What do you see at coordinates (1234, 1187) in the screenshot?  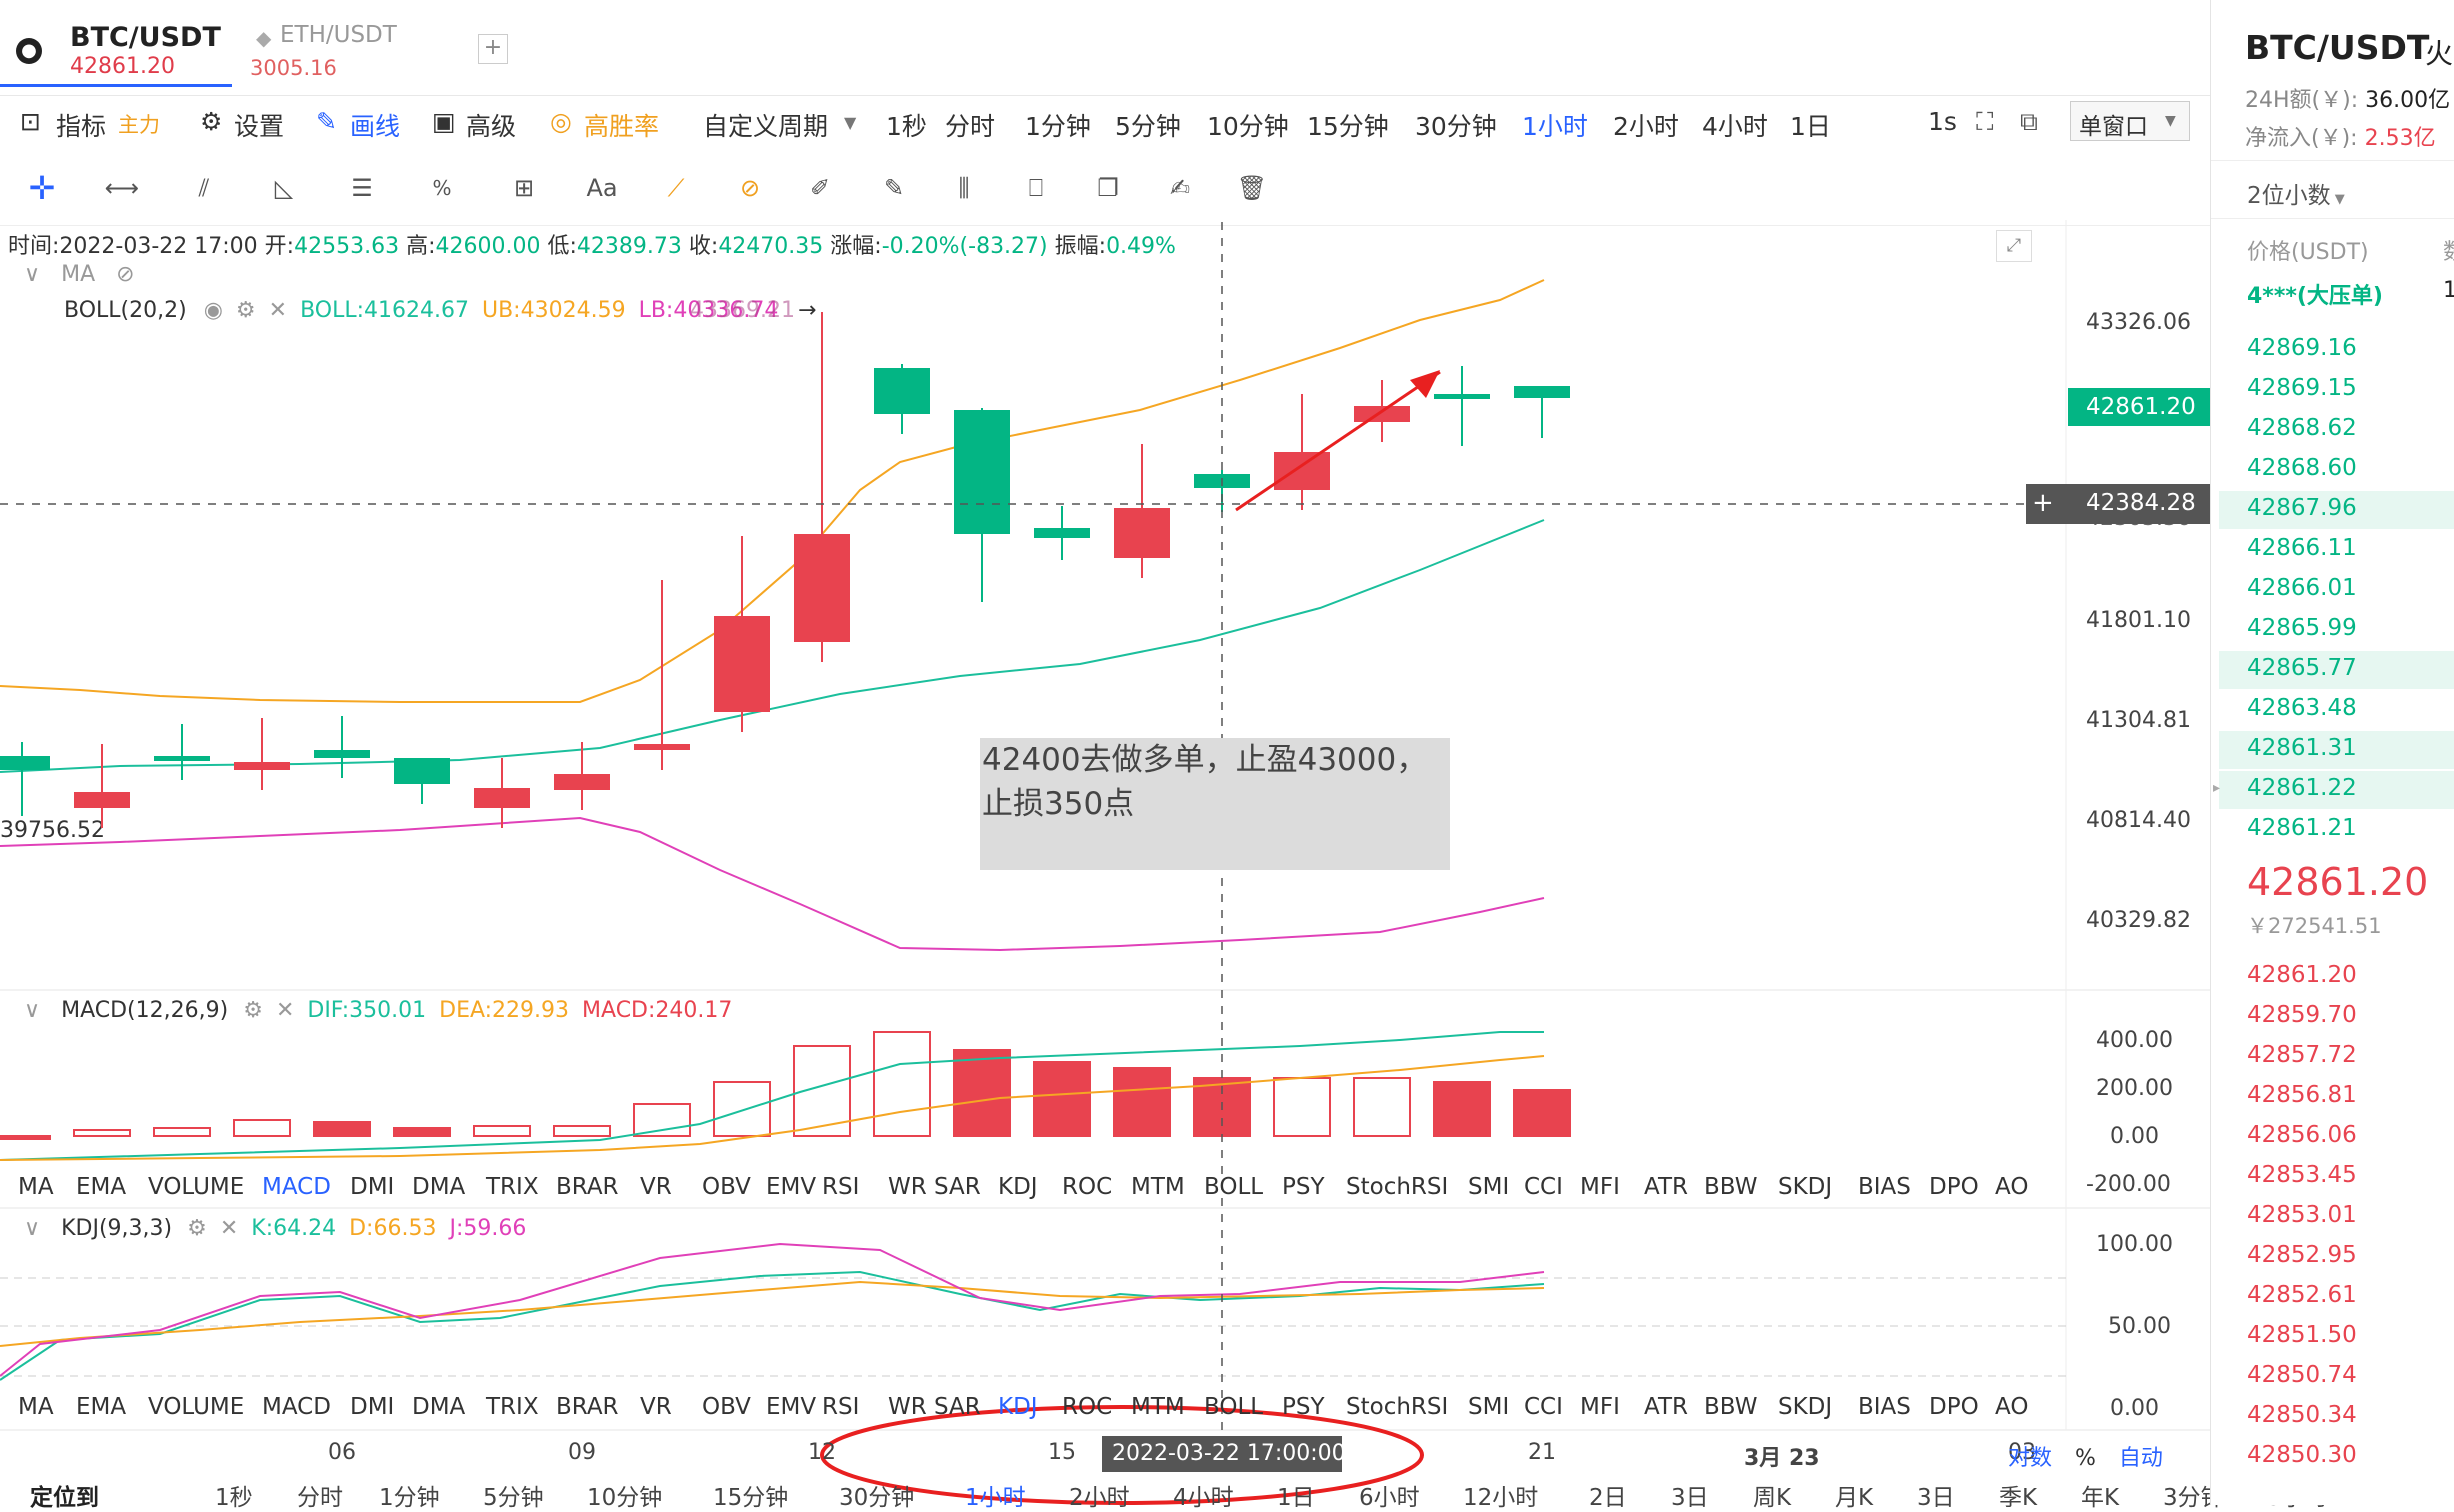 I see `indicator-tab-boll: BOLL` at bounding box center [1234, 1187].